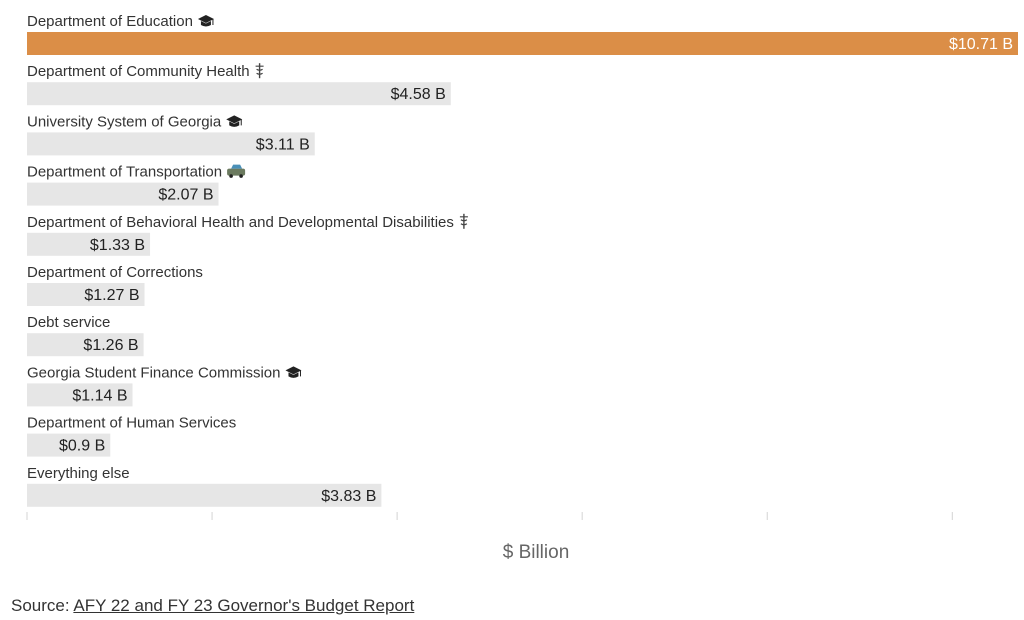 The width and height of the screenshot is (1024, 620). I want to click on bar-row: Department of Corrections $1.27 B, so click(115, 285).